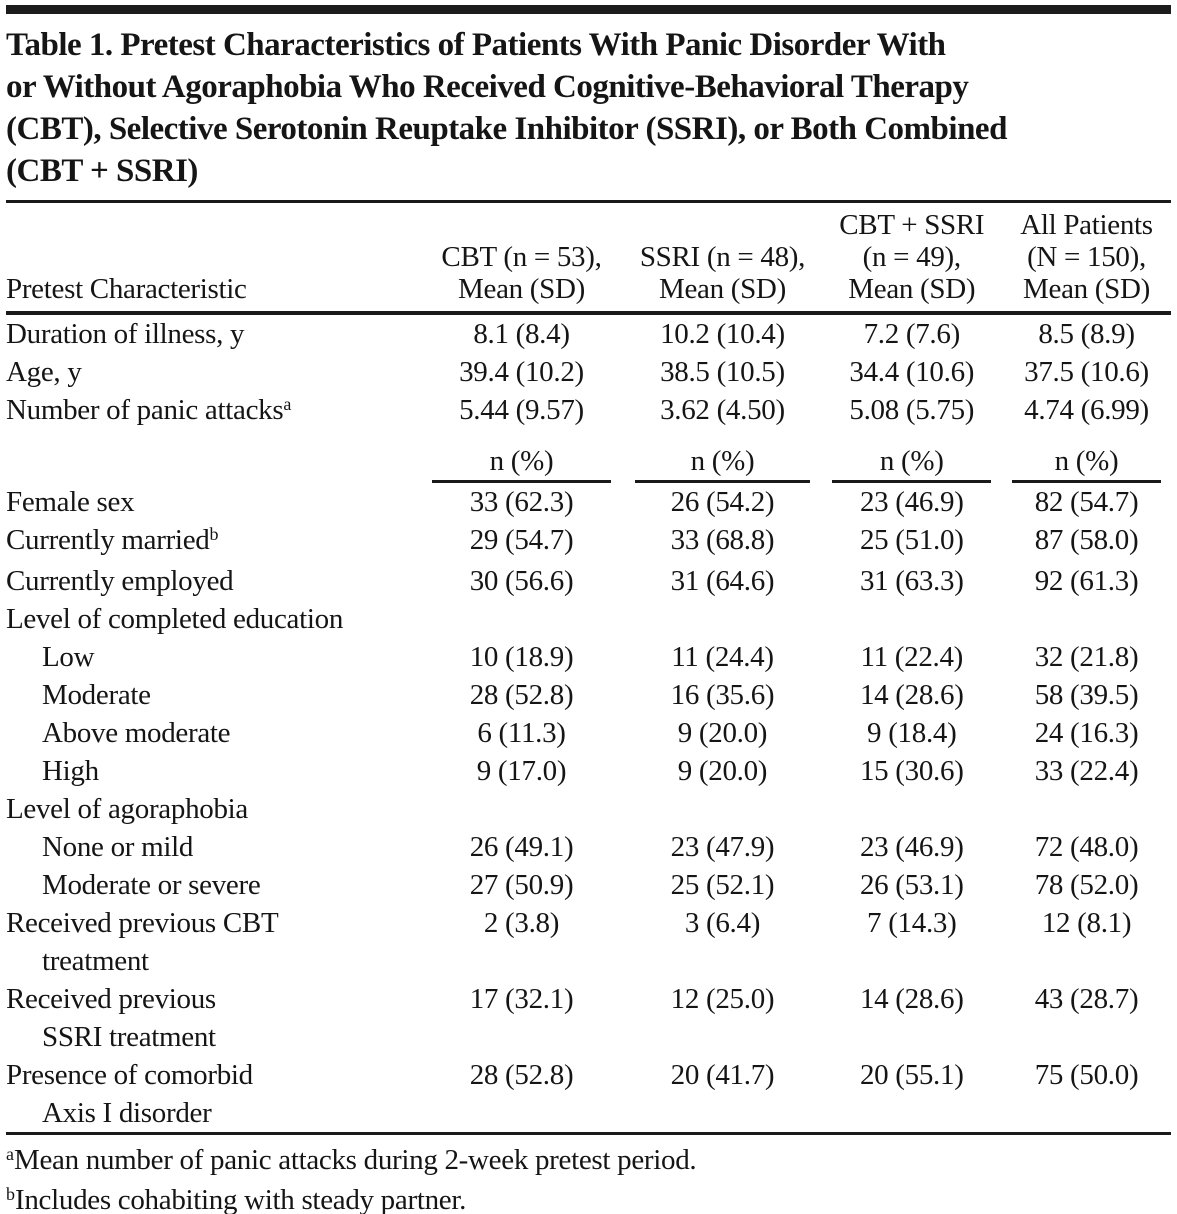 The image size is (1177, 1214). I want to click on value-cell: 23 (46.9), so click(911, 502).